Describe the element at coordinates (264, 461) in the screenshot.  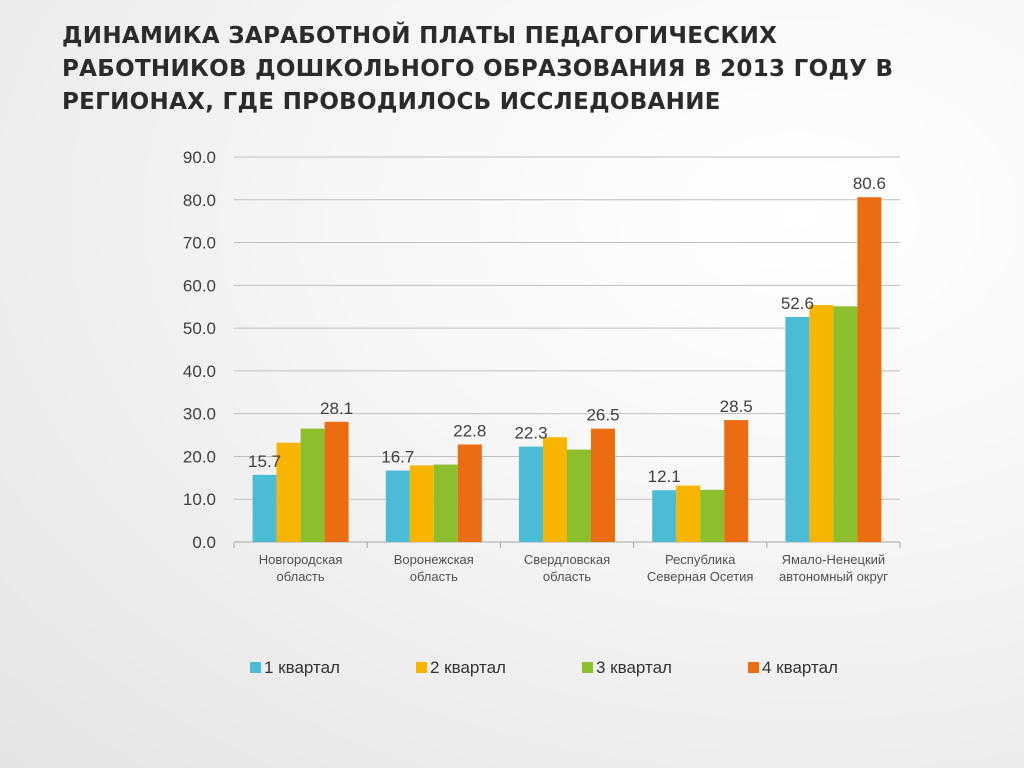
I see `data-label: 15.7` at that location.